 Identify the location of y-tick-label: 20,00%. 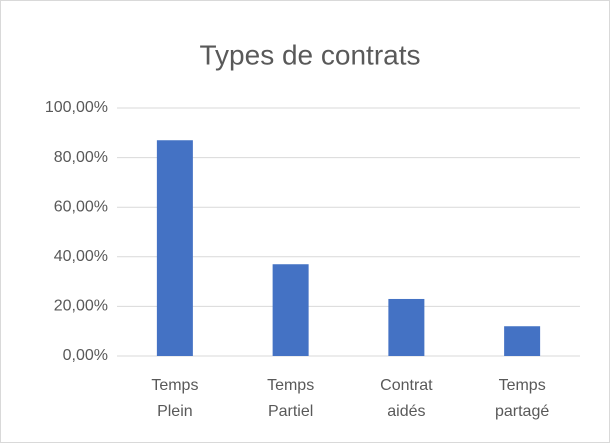
(81, 306).